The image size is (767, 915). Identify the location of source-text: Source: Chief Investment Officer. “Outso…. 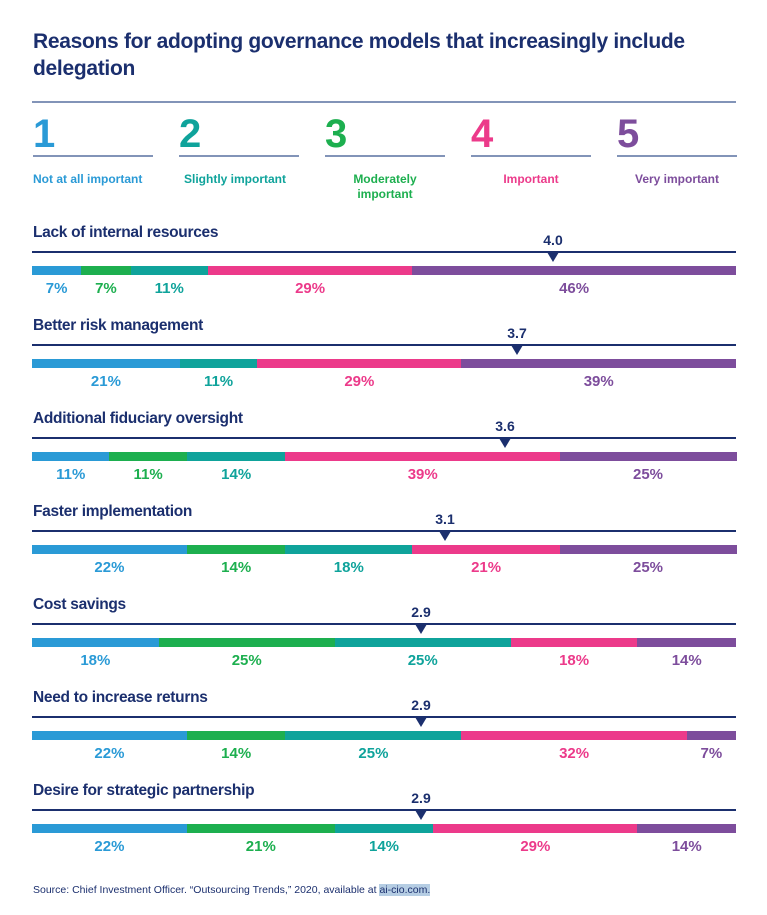
(206, 890).